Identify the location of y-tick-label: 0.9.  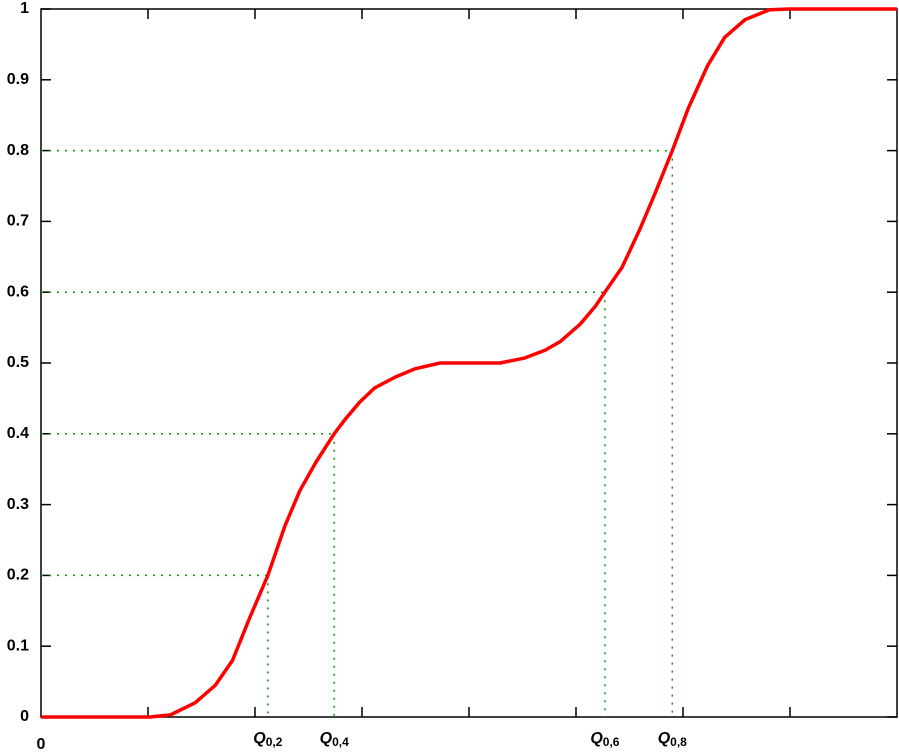
(18, 79).